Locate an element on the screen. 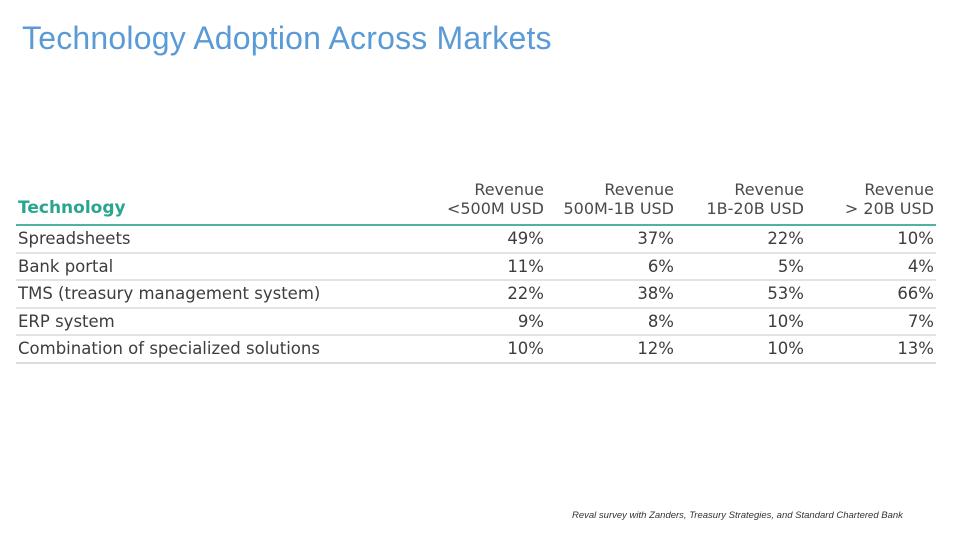  cell-value: 12% is located at coordinates (611, 349).